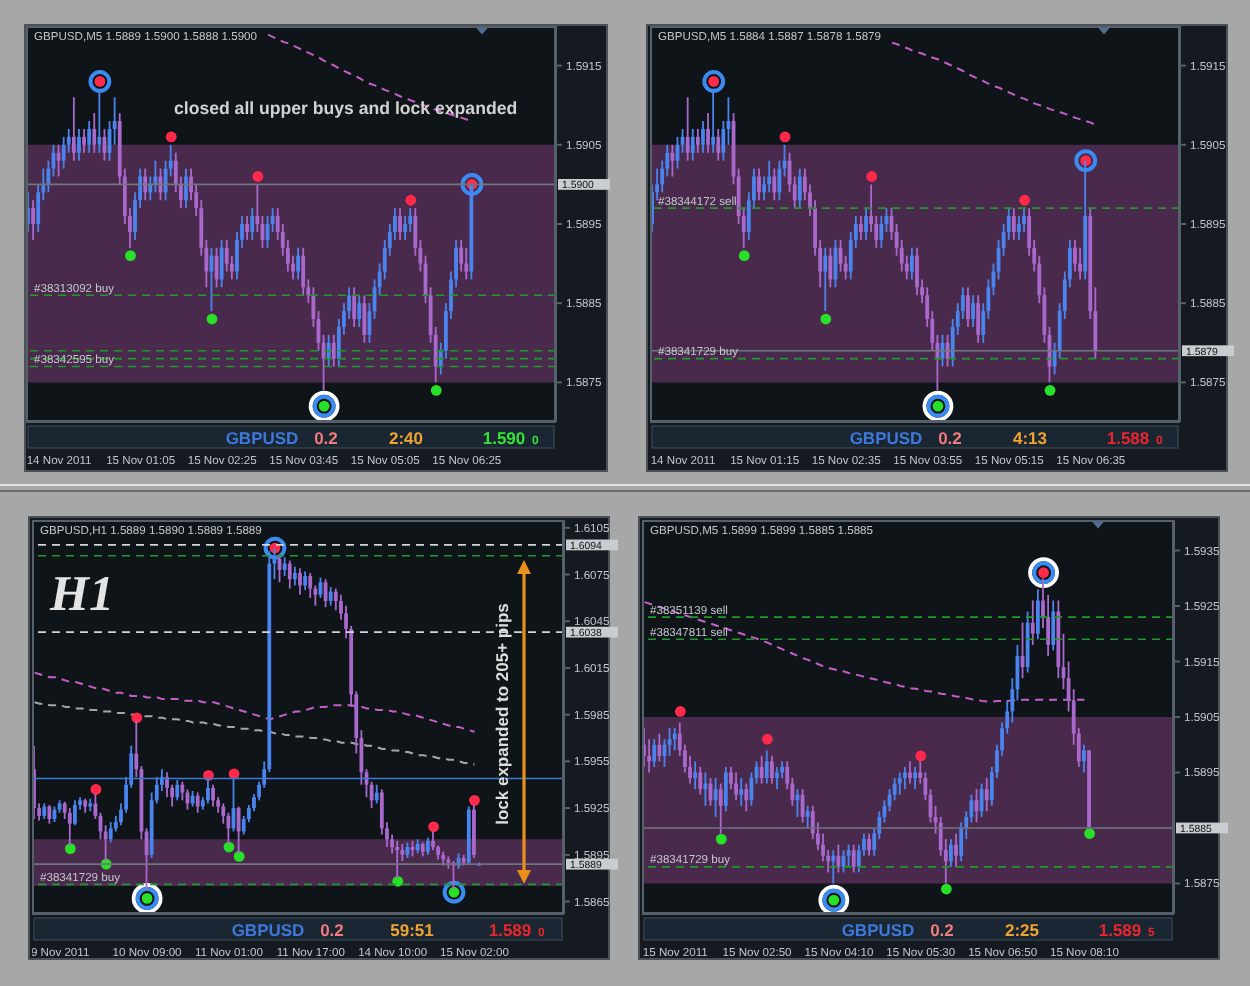  I want to click on text: 2:25, so click(1022, 930).